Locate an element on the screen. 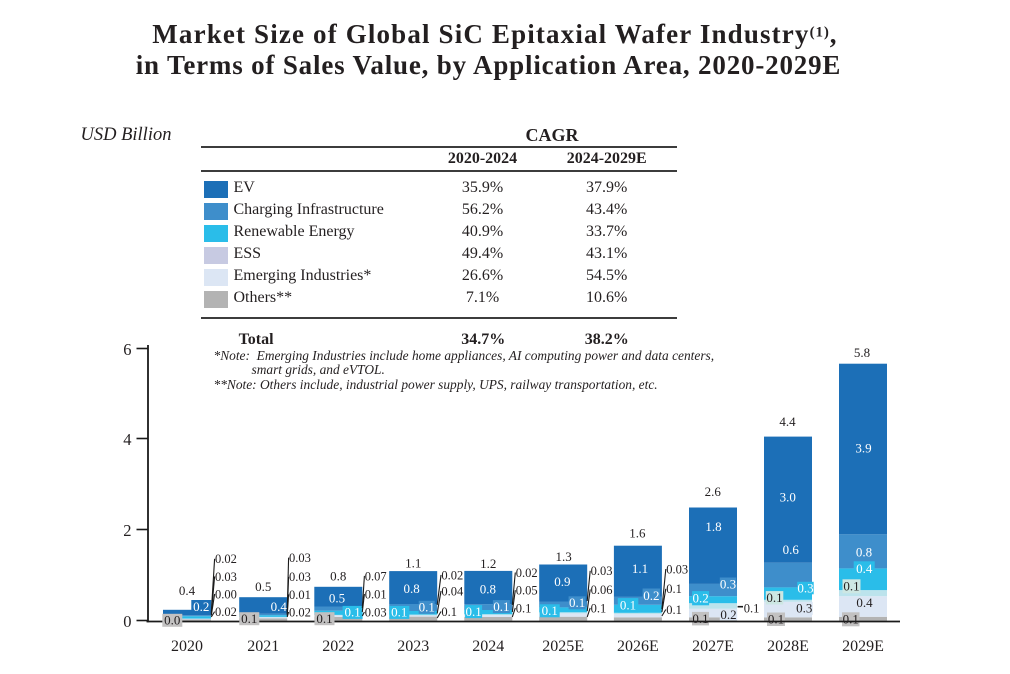 Image resolution: width=1010 pixels, height=674 pixels. svg-text: 2 is located at coordinates (127, 530).